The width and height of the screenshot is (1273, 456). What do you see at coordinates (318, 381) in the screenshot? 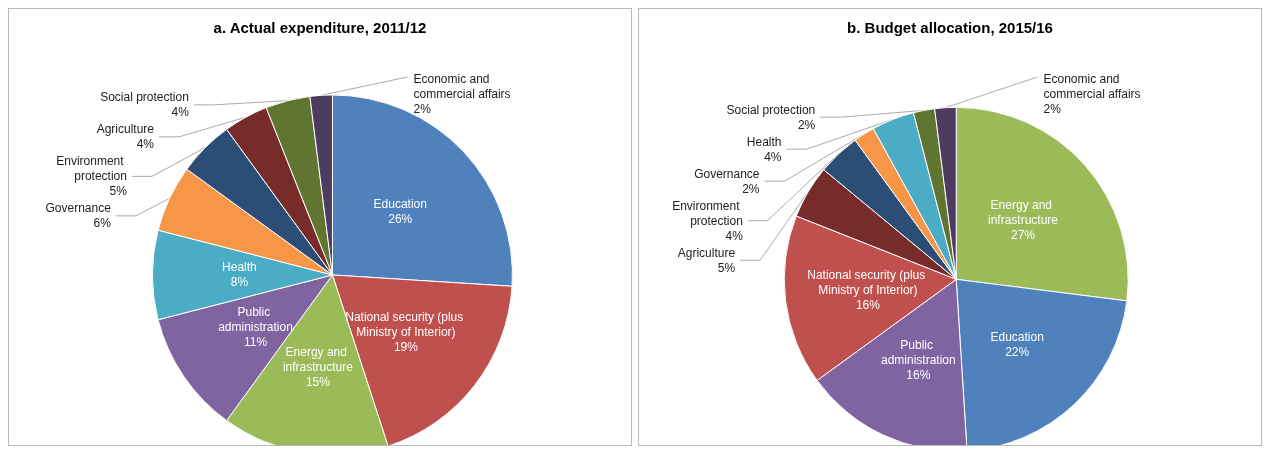
I see `data-label: 15%` at bounding box center [318, 381].